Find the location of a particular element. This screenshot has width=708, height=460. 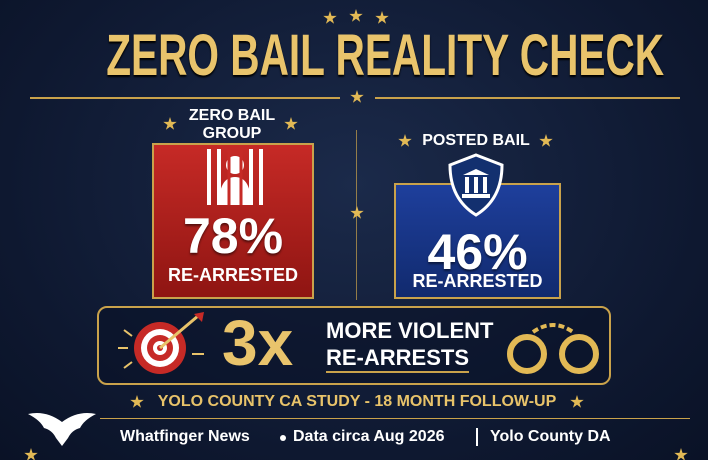

panel-heading: ZERO BAIL GROUP is located at coordinates (232, 124).